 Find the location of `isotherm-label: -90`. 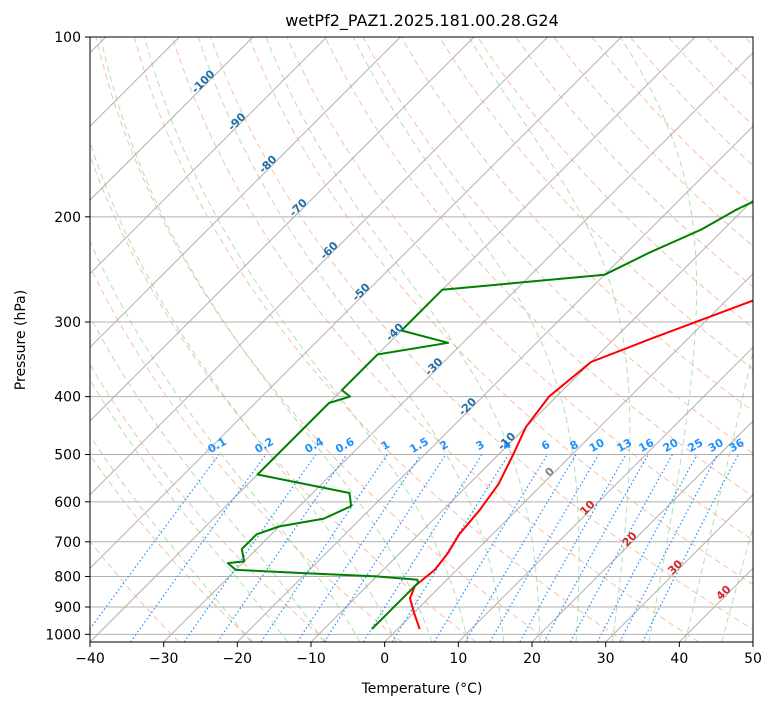

isotherm-label: -90 is located at coordinates (236, 121).